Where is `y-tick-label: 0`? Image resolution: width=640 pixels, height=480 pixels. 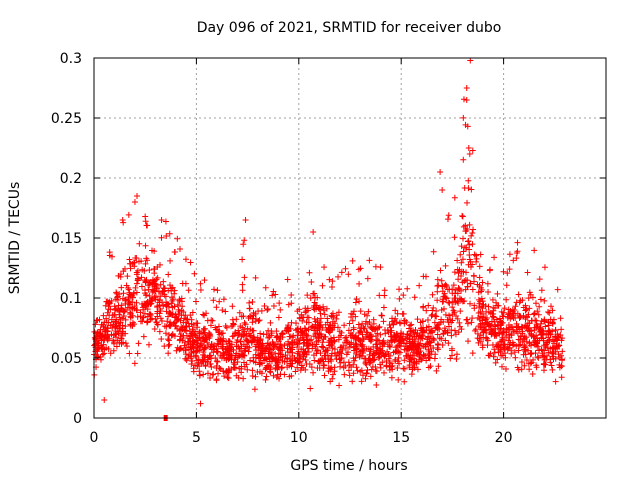 y-tick-label: 0 is located at coordinates (77, 419).